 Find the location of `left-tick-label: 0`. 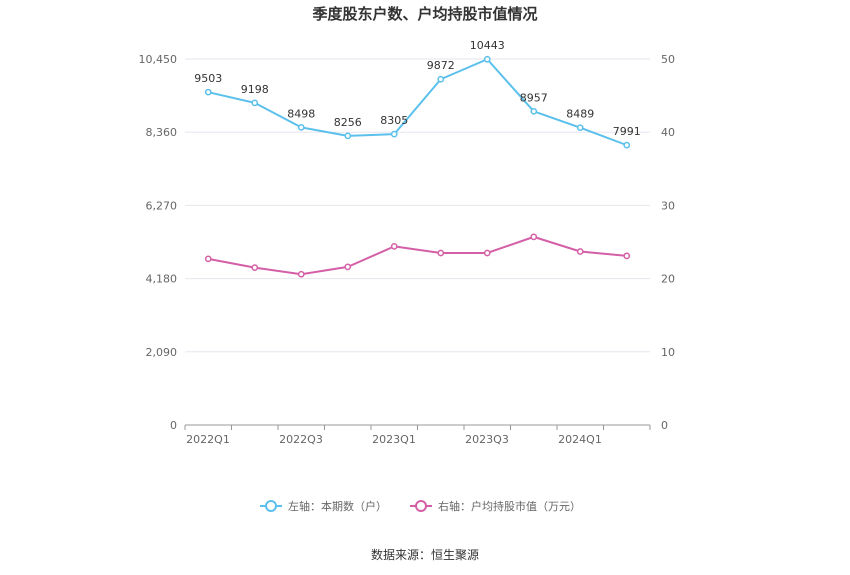

left-tick-label: 0 is located at coordinates (173, 425).